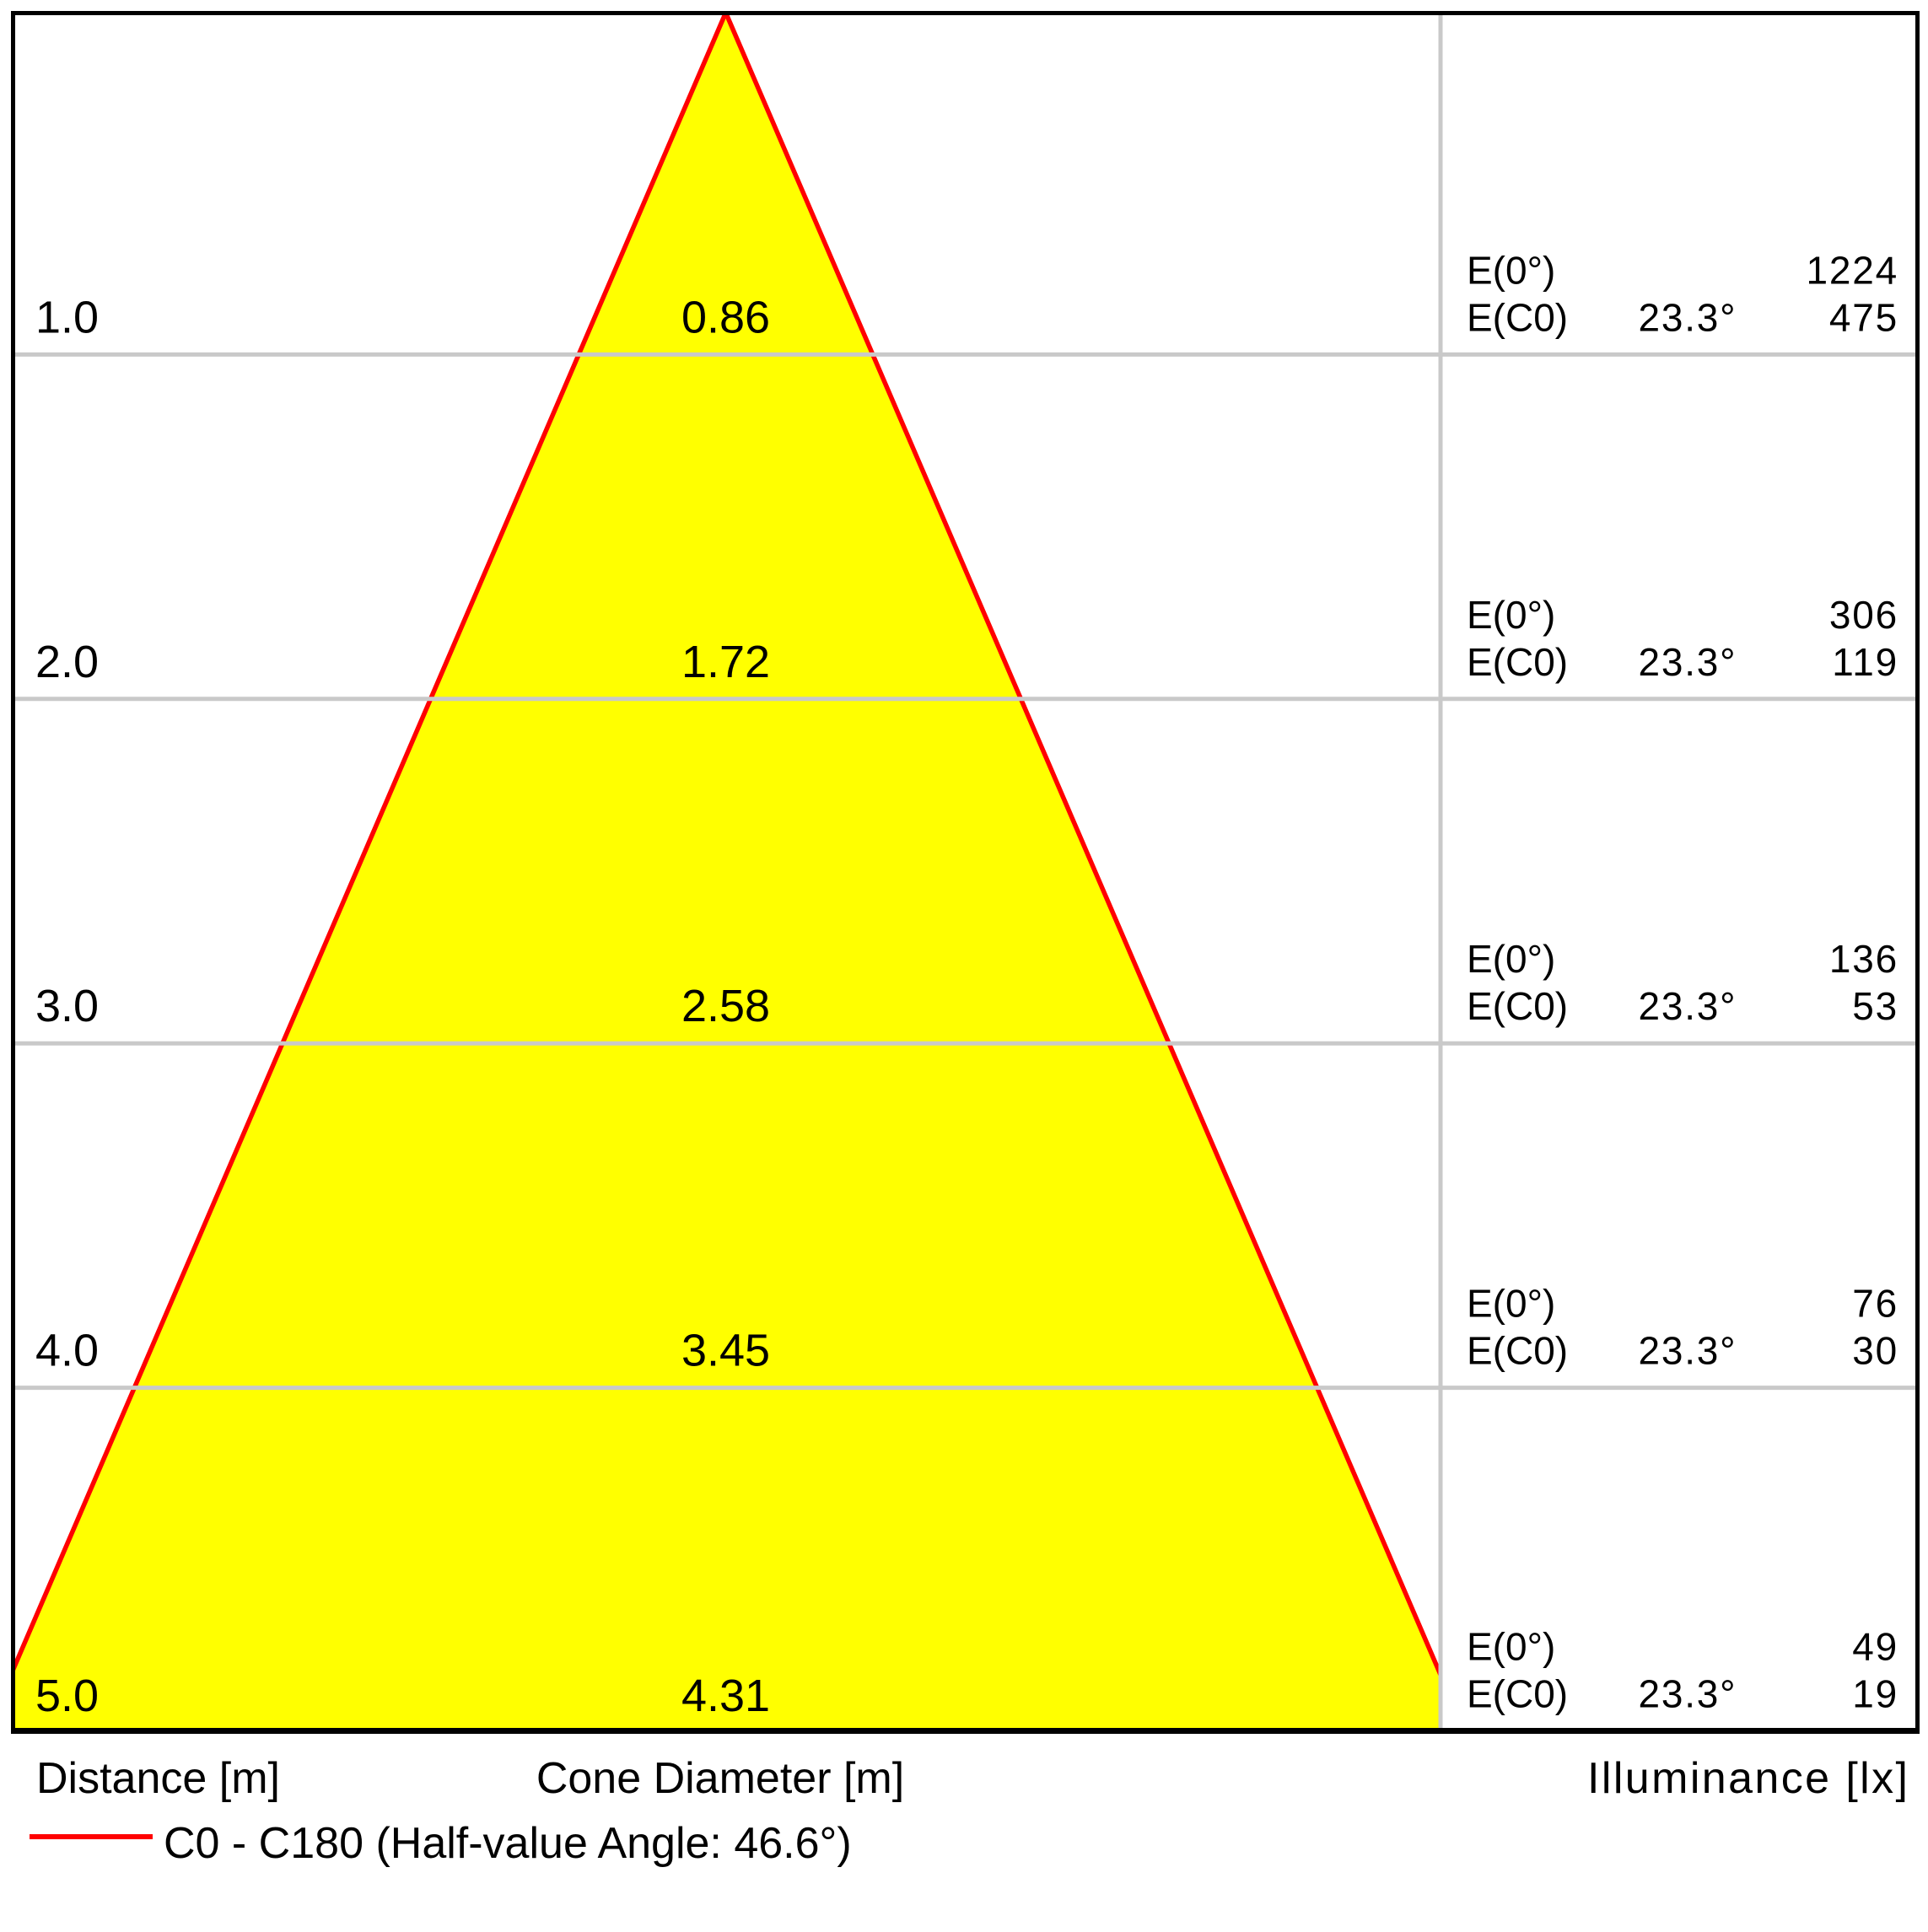 This screenshot has width=1928, height=1932. Describe the element at coordinates (67, 1696) in the screenshot. I see `svg-text: 5.0` at that location.